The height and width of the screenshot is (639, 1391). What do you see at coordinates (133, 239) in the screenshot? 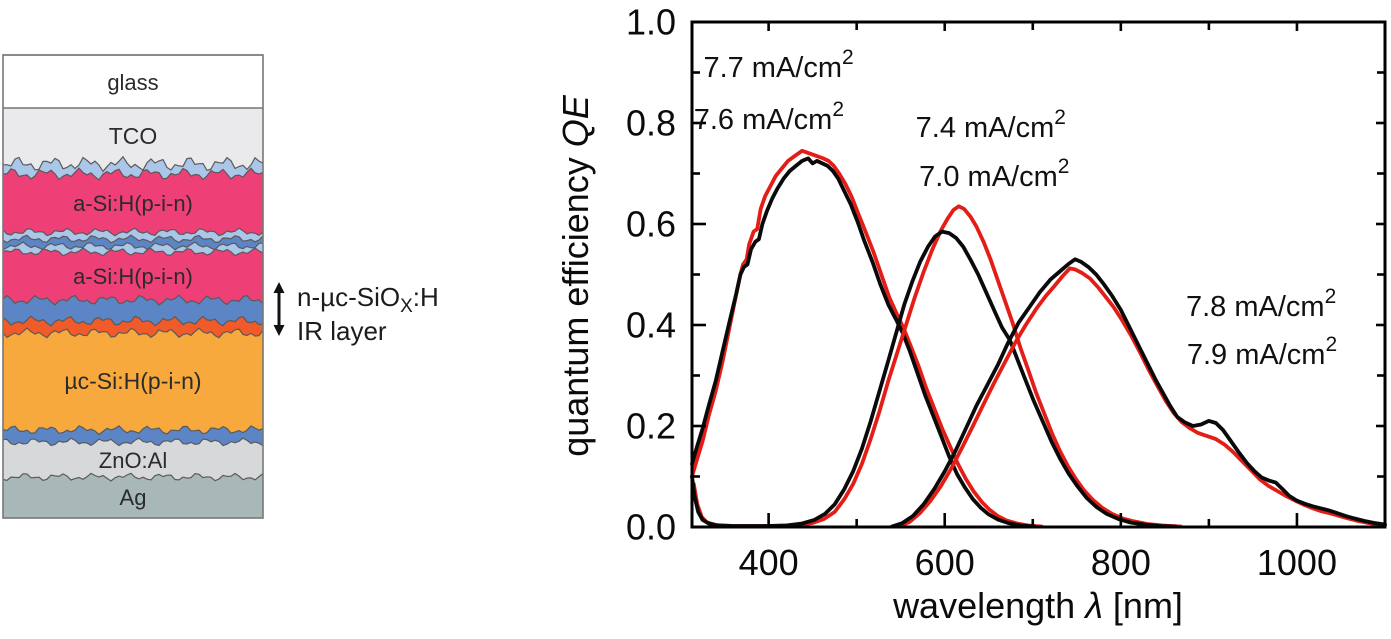
I see `layer-boundary-irl-b` at bounding box center [133, 239].